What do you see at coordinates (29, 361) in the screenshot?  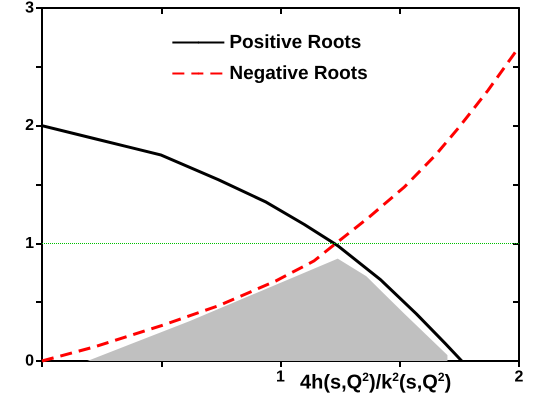 I see `y-tick-label: 0` at bounding box center [29, 361].